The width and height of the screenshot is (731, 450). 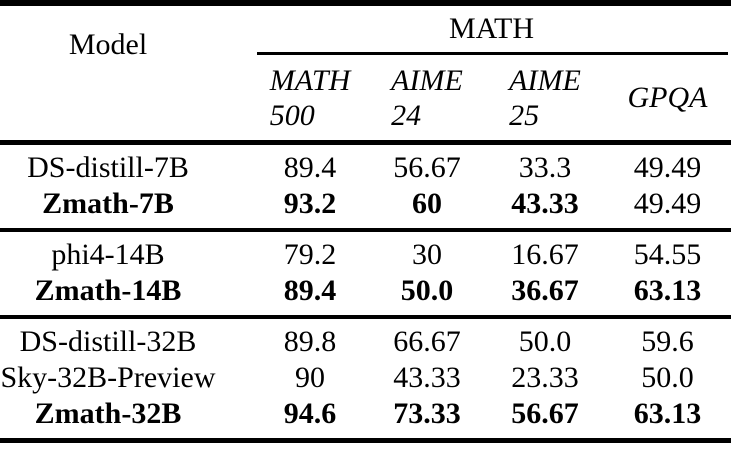 I want to click on value-cell-gpqa: 59.6, so click(x=667, y=341).